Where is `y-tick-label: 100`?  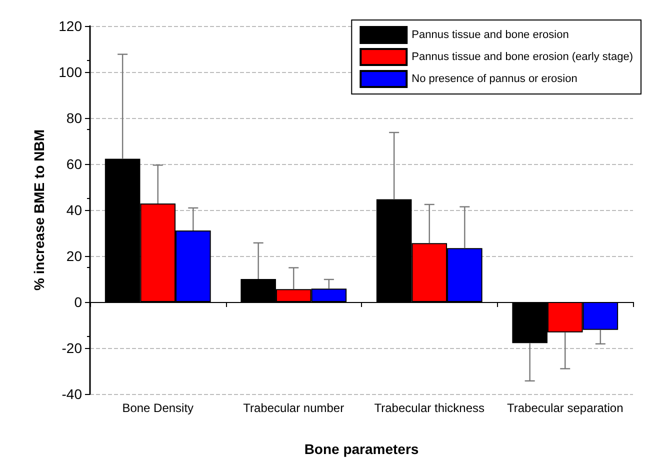 y-tick-label: 100 is located at coordinates (70, 72).